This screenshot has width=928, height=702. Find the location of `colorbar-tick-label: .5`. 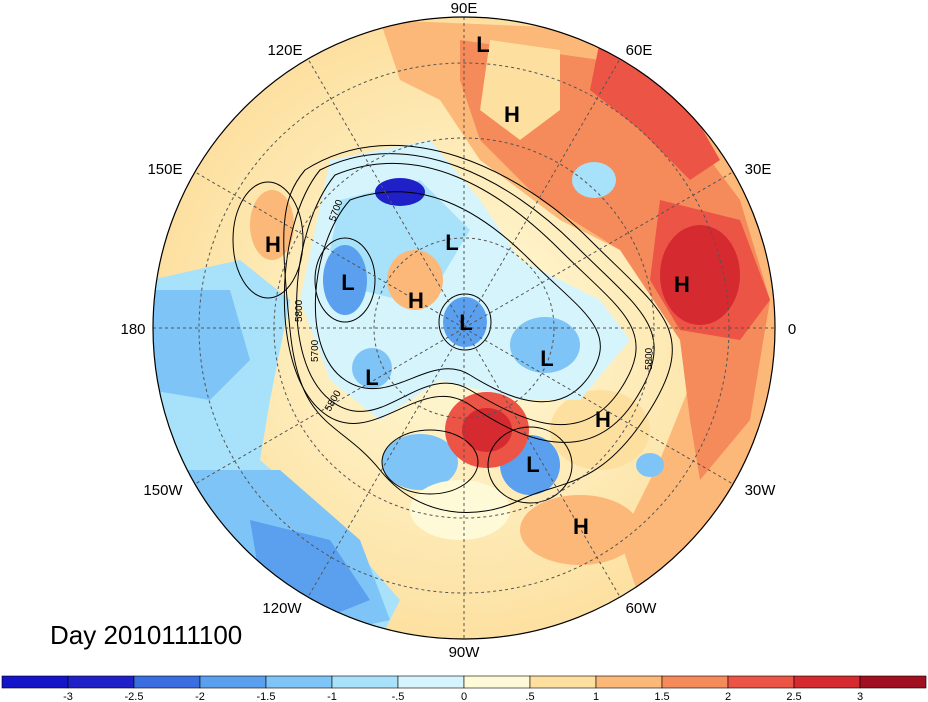

colorbar-tick-label: .5 is located at coordinates (529, 696).